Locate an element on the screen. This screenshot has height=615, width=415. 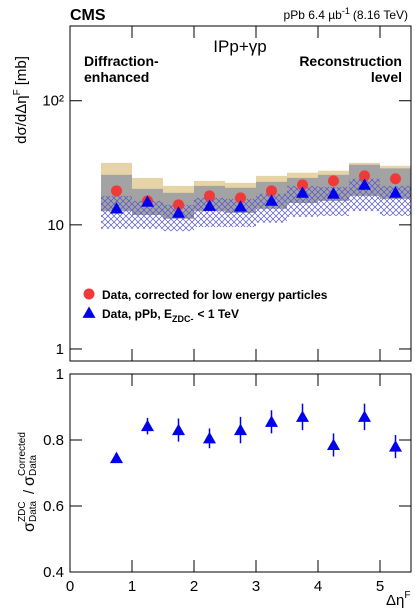
y-tick-label: 10 is located at coordinates (55, 225).